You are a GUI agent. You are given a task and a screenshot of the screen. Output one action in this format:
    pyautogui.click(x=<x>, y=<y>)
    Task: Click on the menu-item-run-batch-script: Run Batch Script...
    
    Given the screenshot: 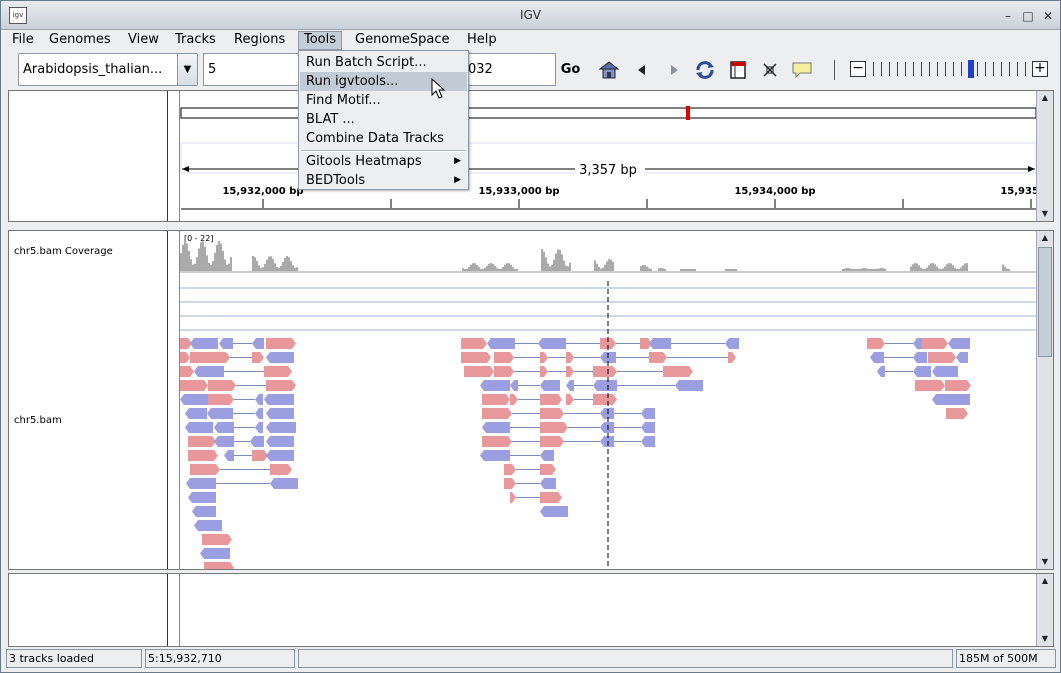 What is the action you would take?
    pyautogui.click(x=366, y=62)
    